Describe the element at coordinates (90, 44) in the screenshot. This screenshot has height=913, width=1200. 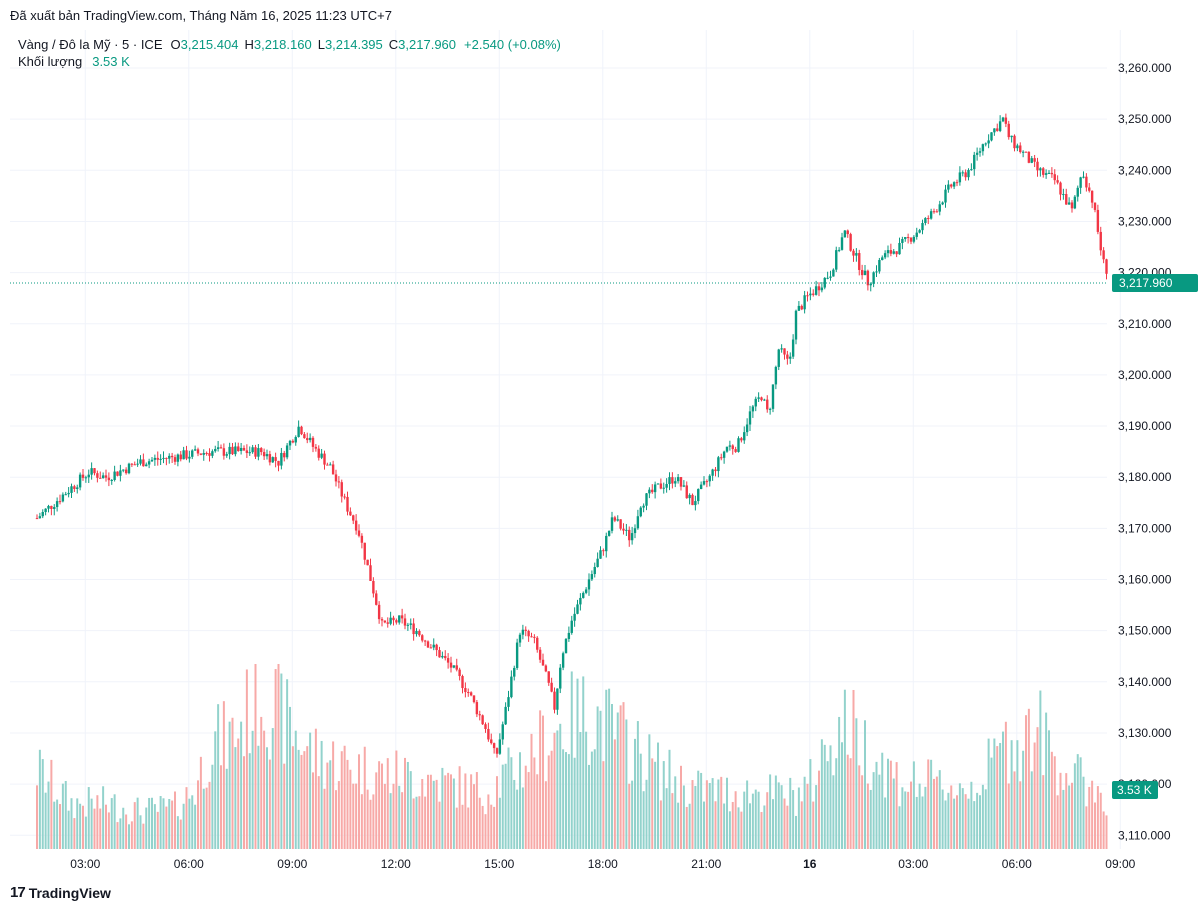
I see `symbol-label: Vàng / Đô la Mỹ · 5 · ICE` at that location.